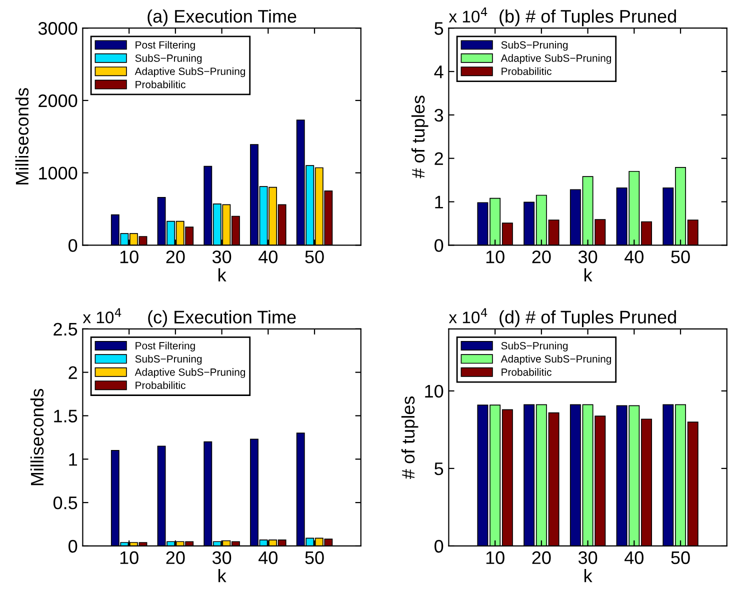 The height and width of the screenshot is (598, 732). I want to click on y-tick-label: 1000, so click(58, 173).